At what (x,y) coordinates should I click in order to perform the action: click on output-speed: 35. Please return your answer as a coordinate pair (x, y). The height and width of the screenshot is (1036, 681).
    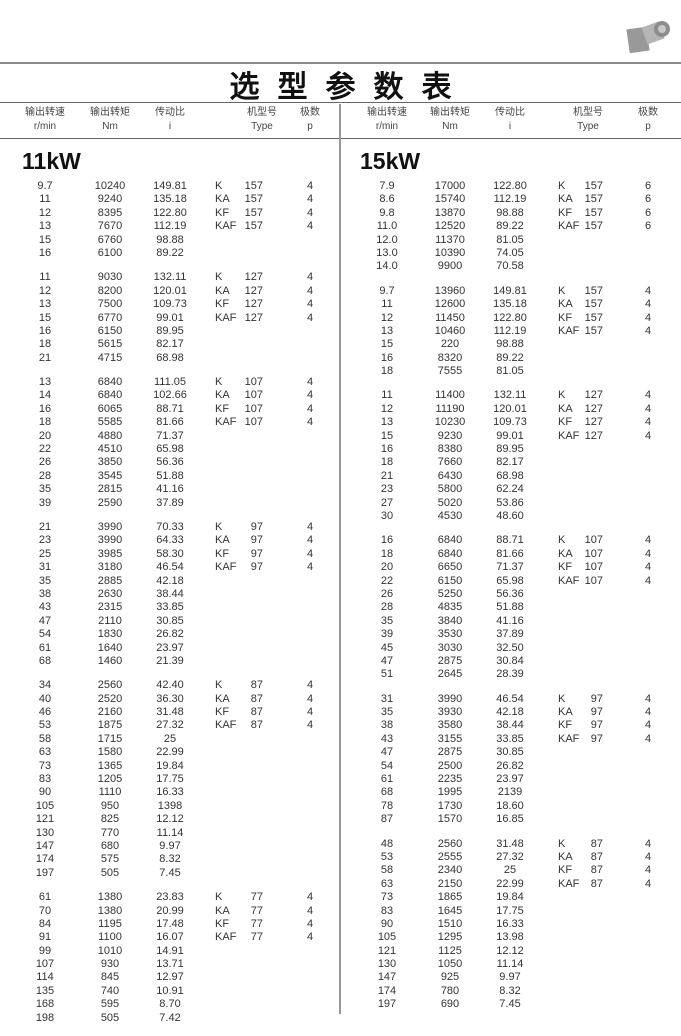
    Looking at the image, I should click on (45, 580).